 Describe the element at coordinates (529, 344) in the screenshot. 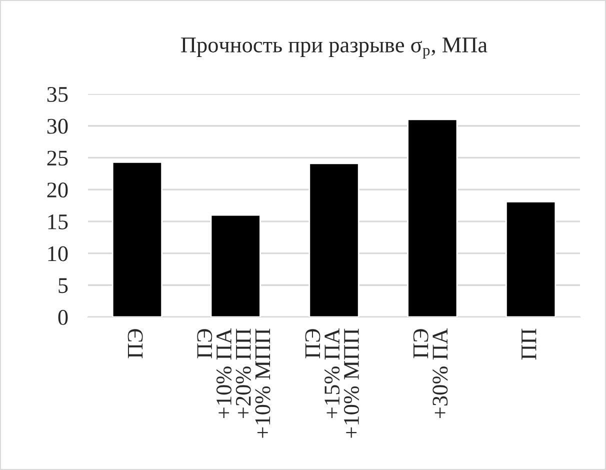

I see `x-tick-label: ПП` at that location.